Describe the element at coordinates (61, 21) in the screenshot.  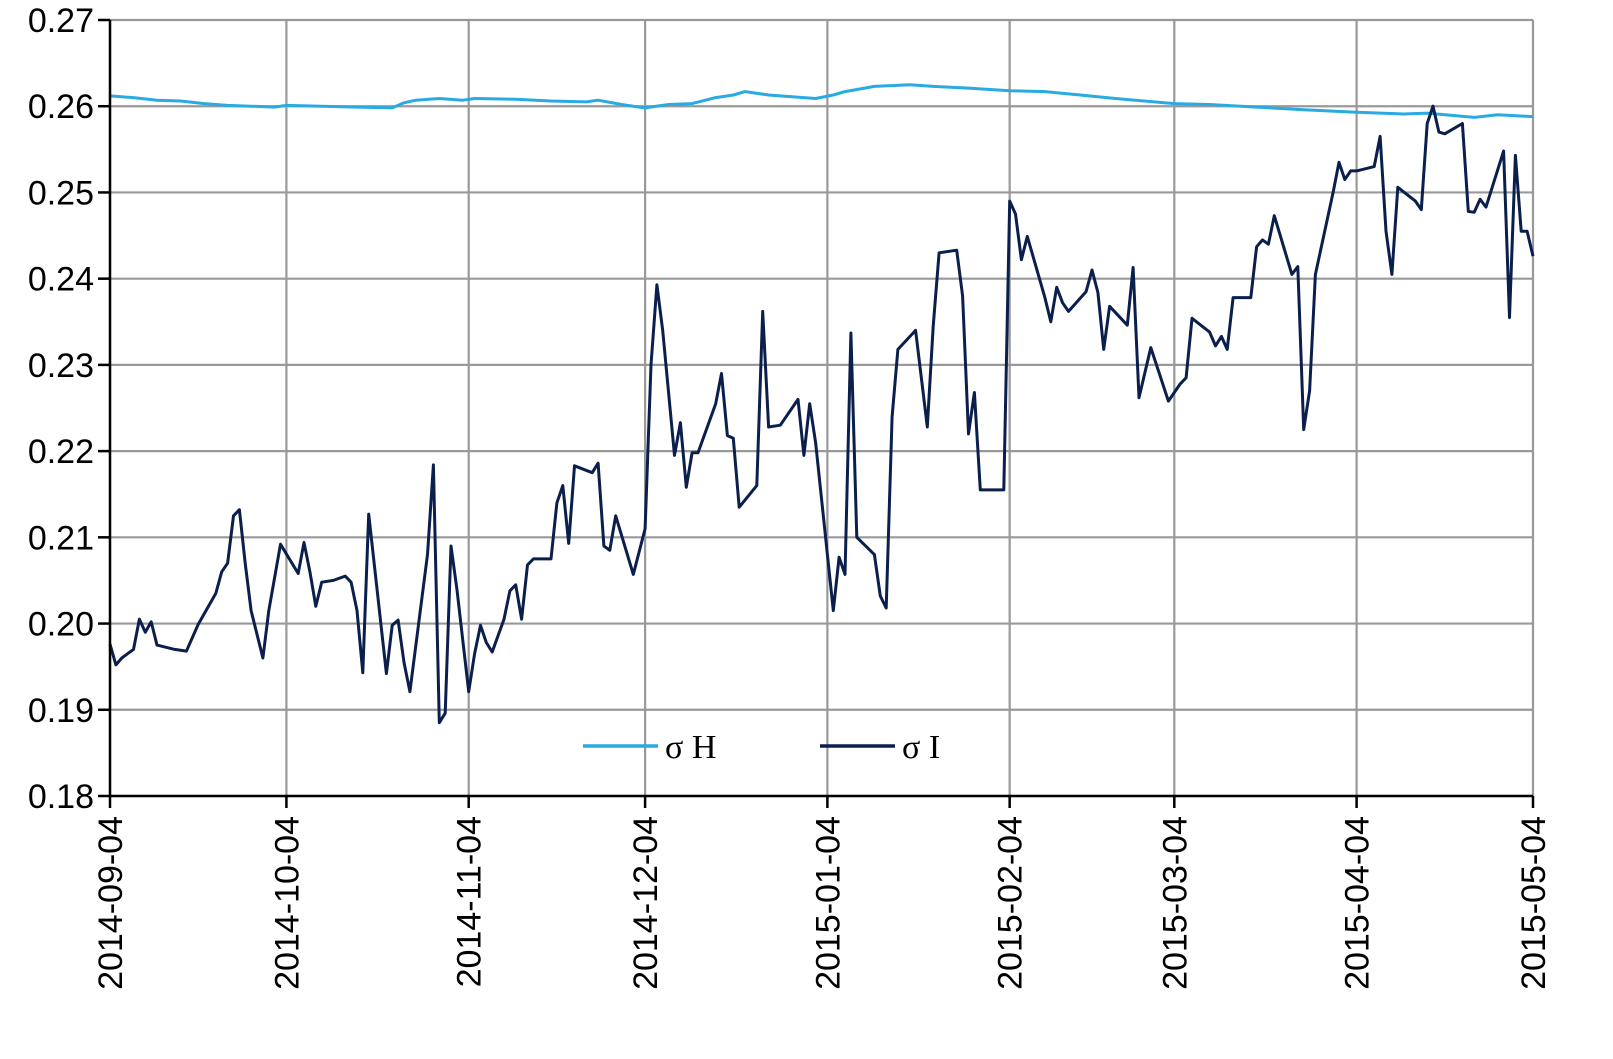
I see `y-tick-label: 0.27` at that location.